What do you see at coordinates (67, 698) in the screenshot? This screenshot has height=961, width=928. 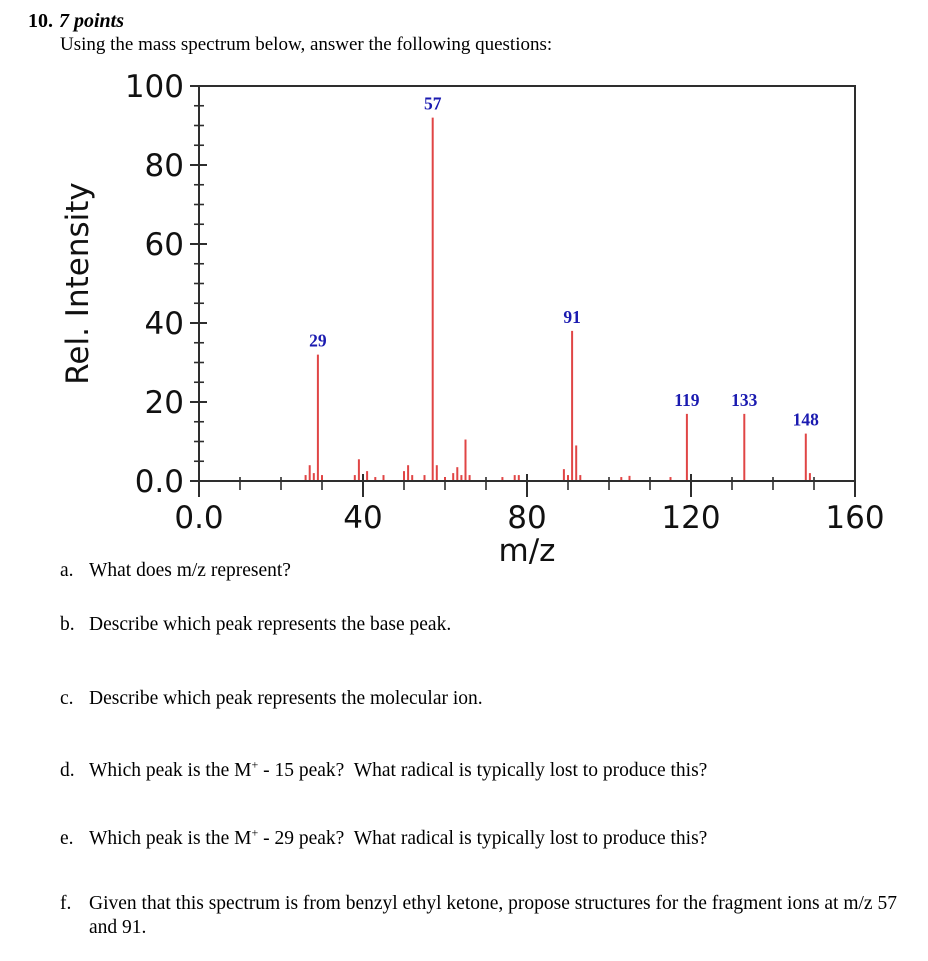 I see `question-letter: c.` at bounding box center [67, 698].